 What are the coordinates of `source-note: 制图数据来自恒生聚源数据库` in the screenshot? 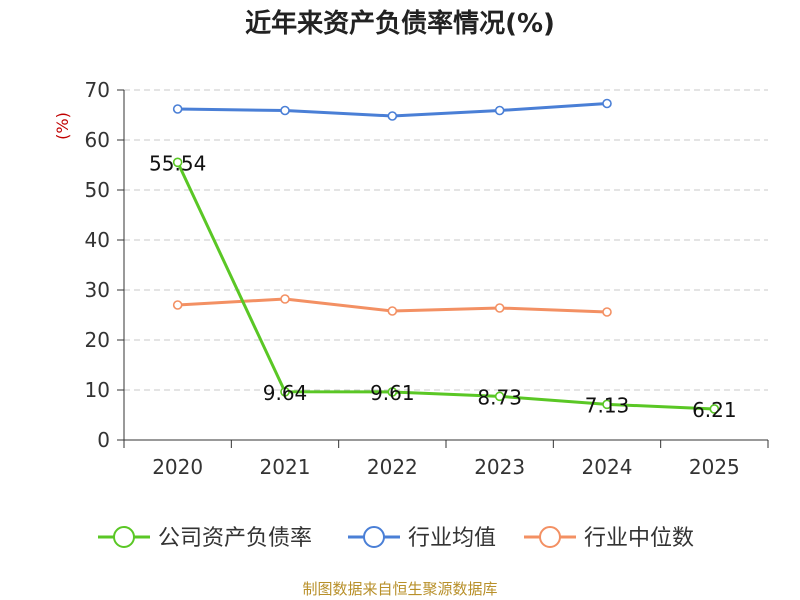 It's located at (399, 589).